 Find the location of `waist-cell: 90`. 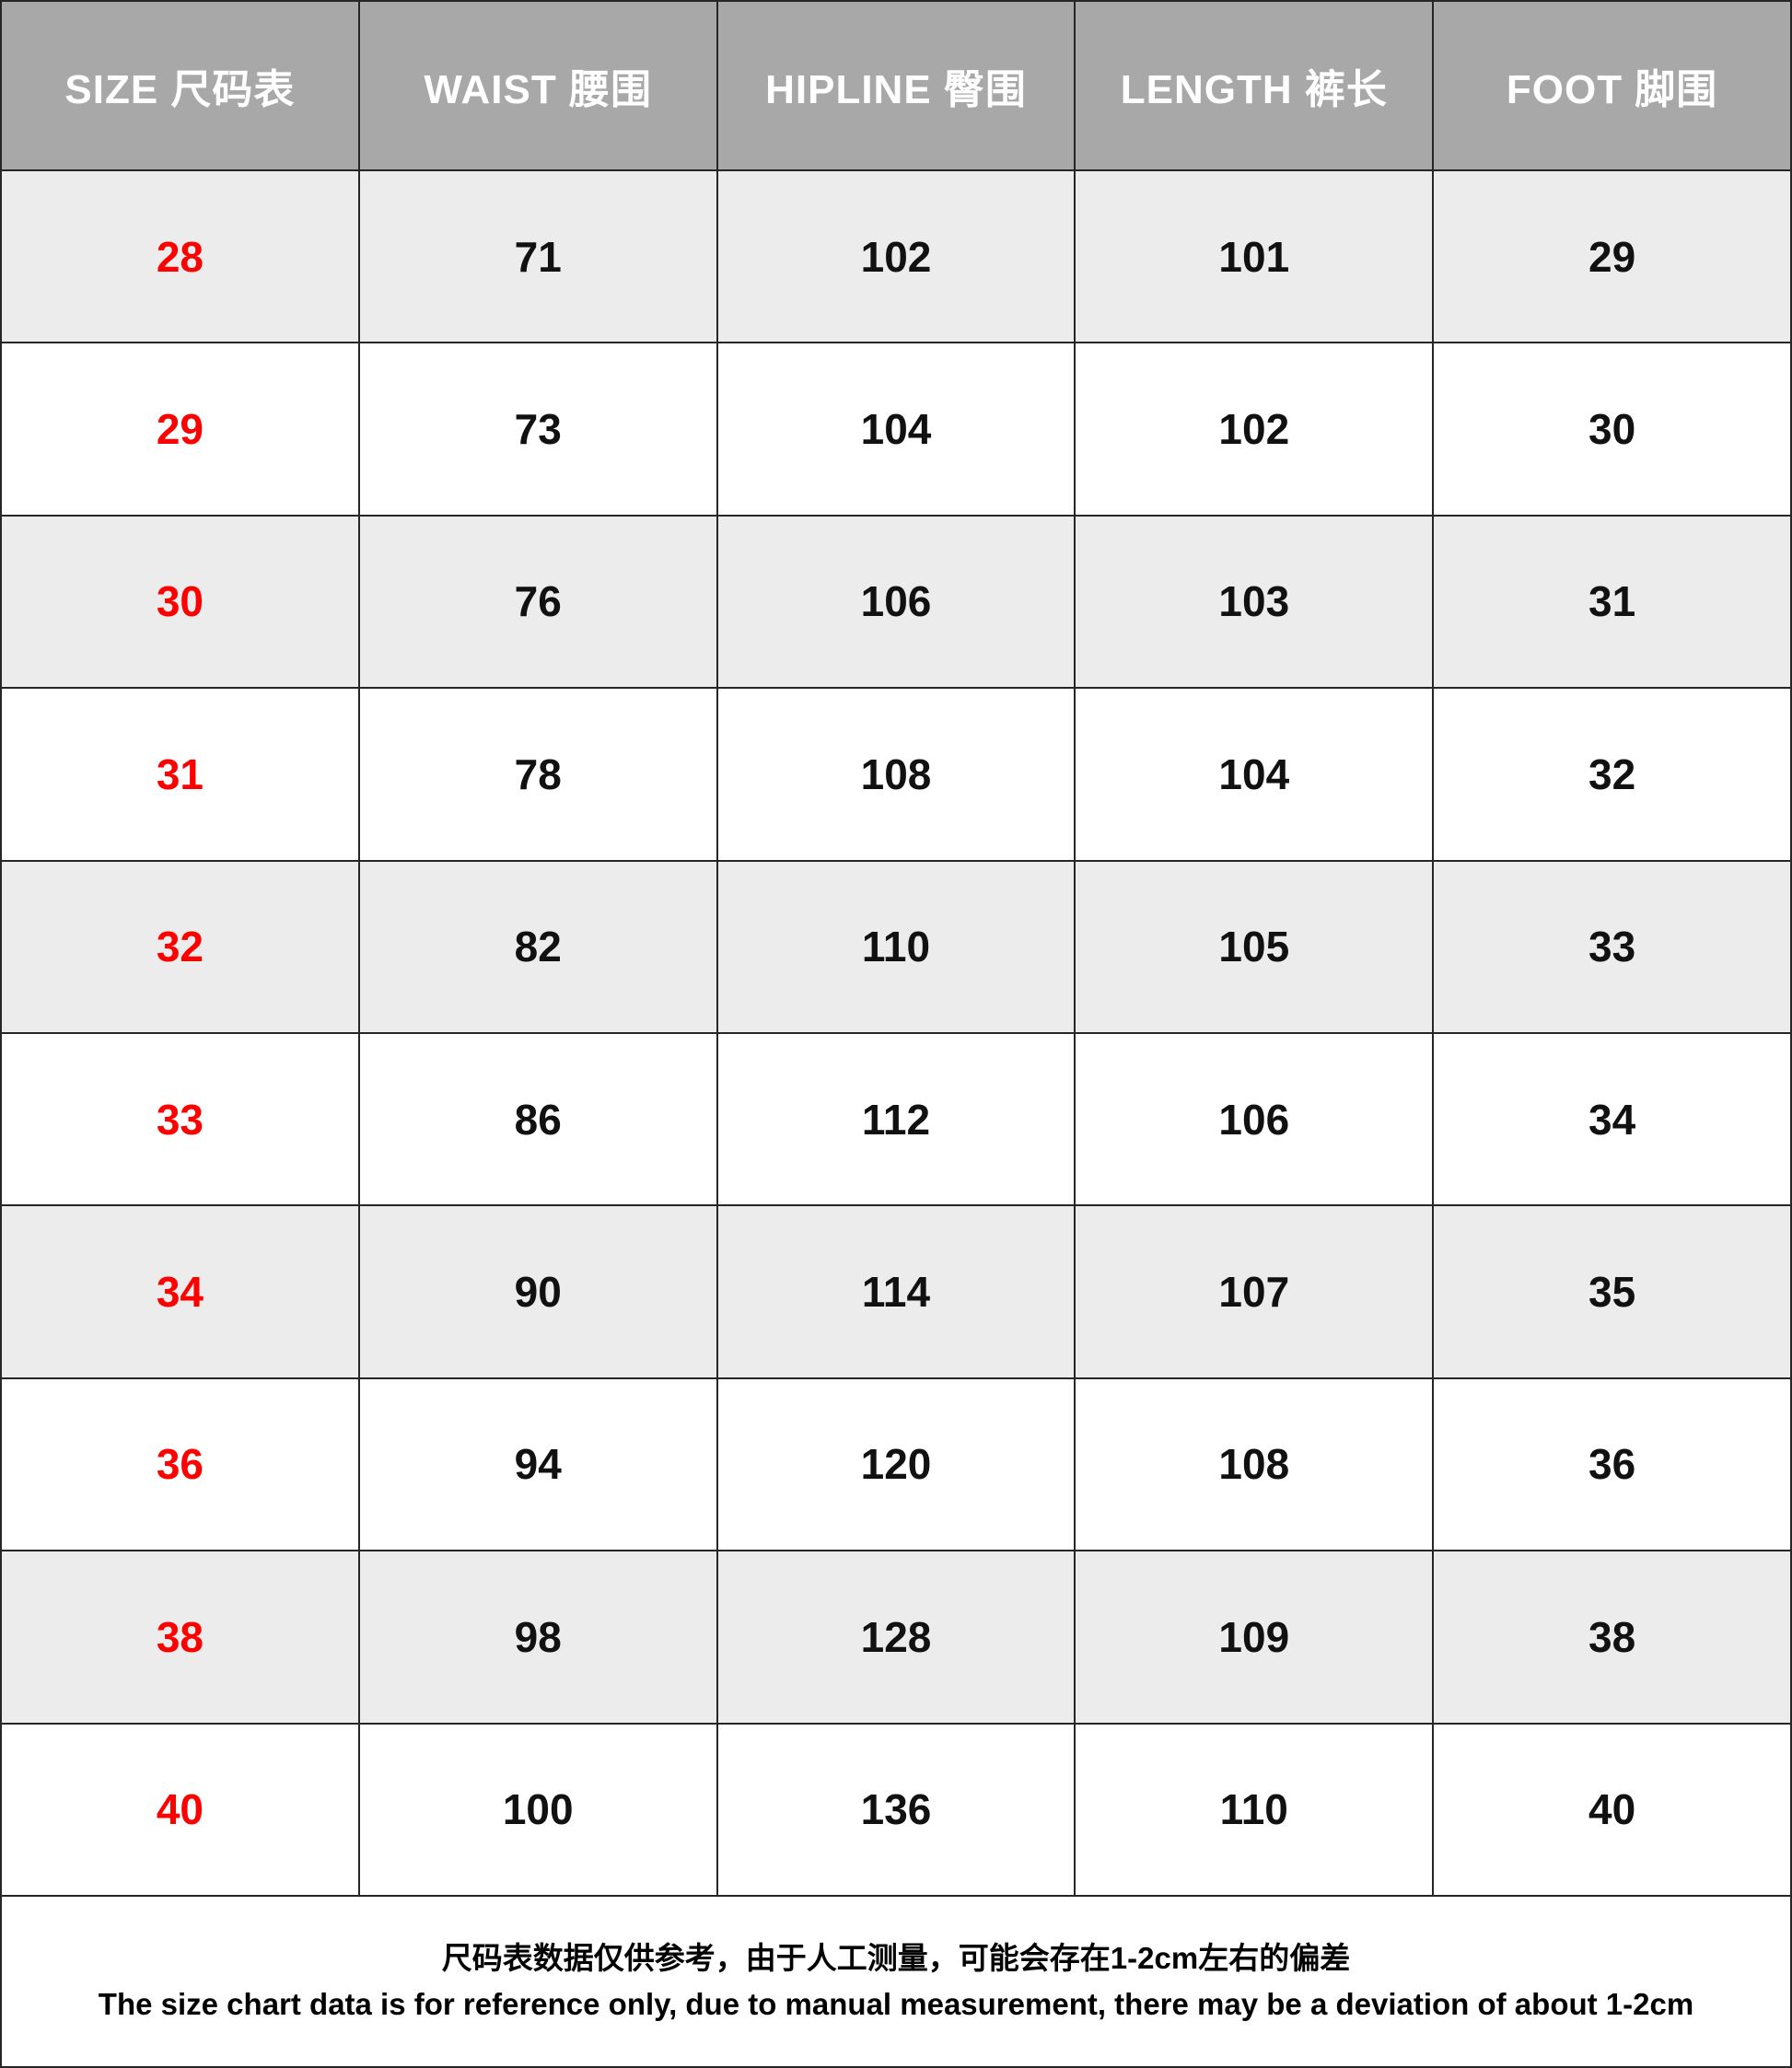

waist-cell: 90 is located at coordinates (537, 1292).